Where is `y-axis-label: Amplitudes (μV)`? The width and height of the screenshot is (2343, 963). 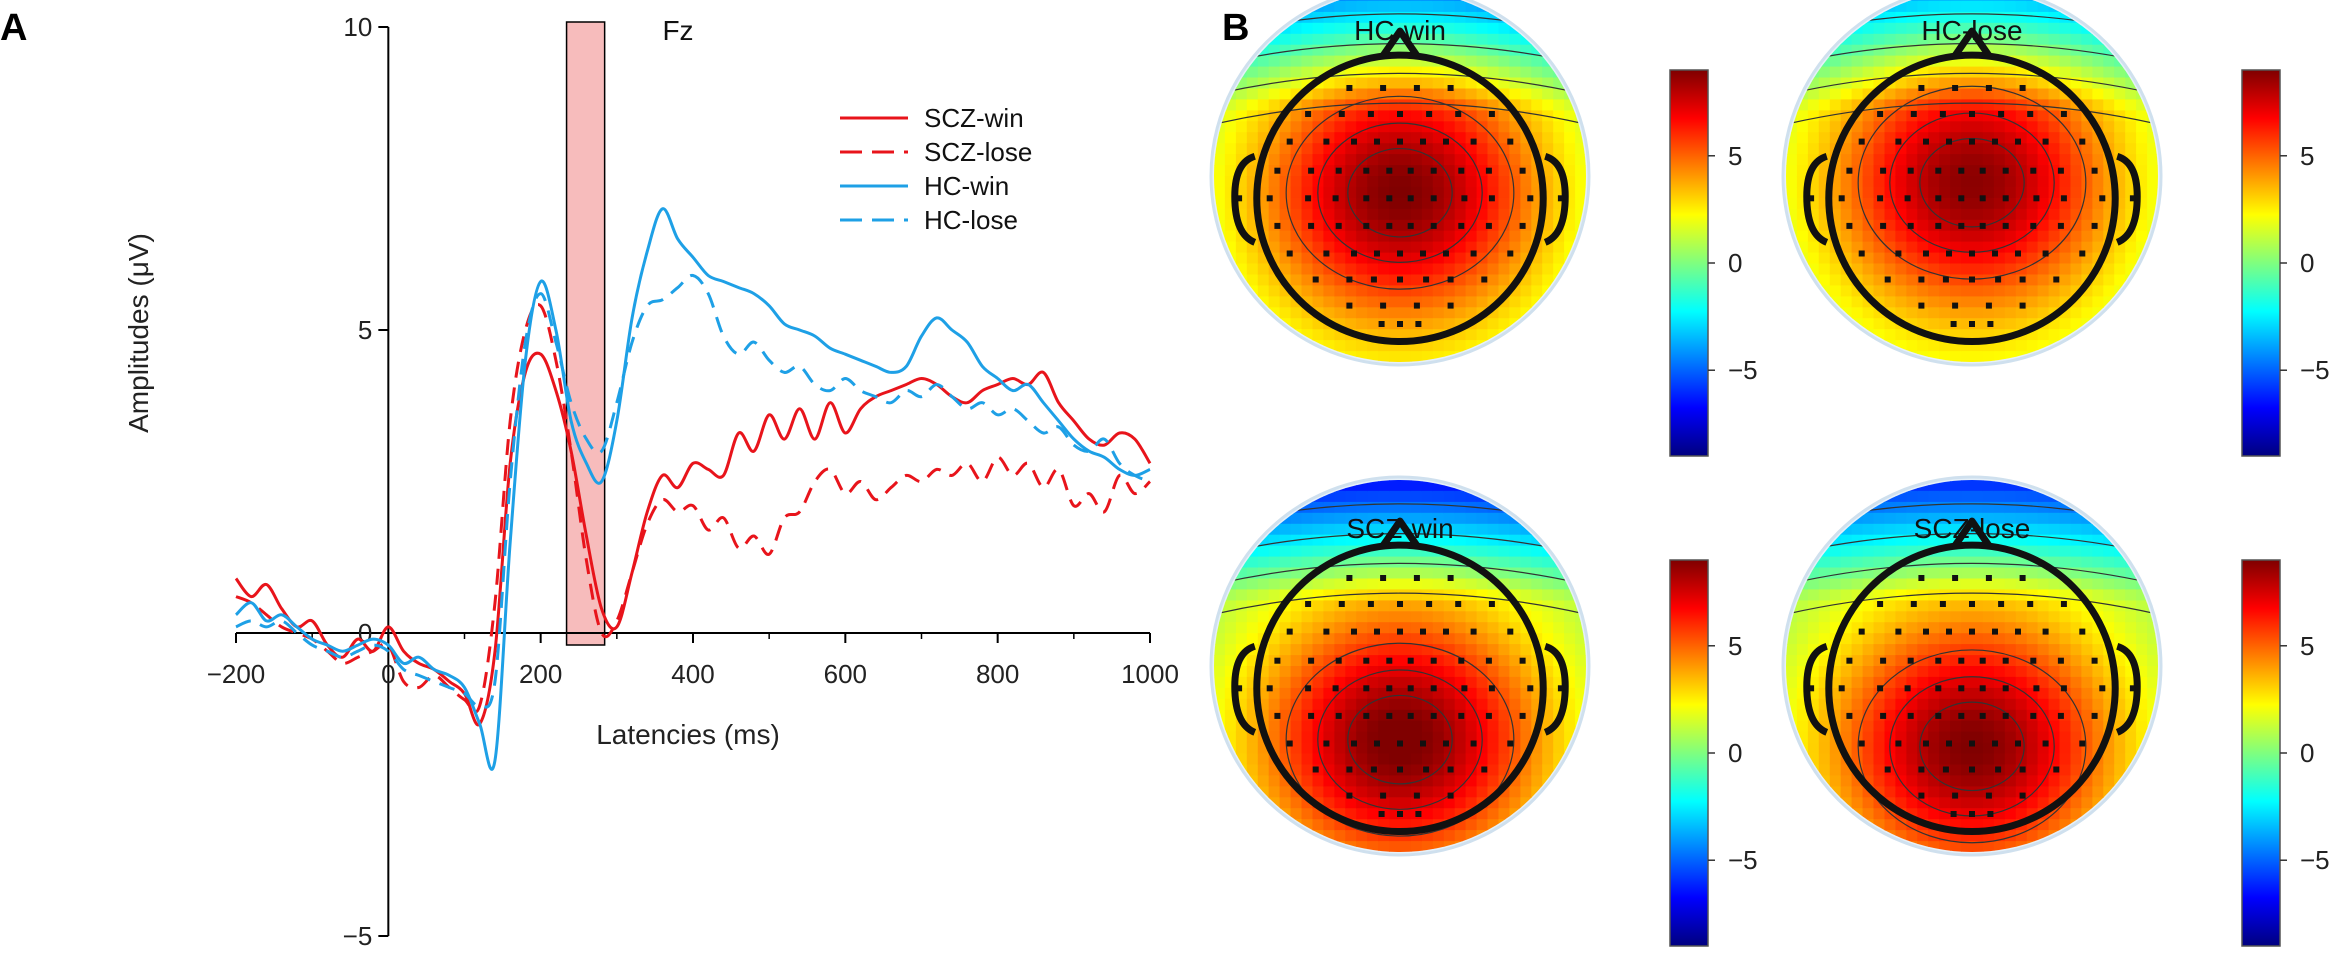 y-axis-label: Amplitudes (μV) is located at coordinates (138, 333).